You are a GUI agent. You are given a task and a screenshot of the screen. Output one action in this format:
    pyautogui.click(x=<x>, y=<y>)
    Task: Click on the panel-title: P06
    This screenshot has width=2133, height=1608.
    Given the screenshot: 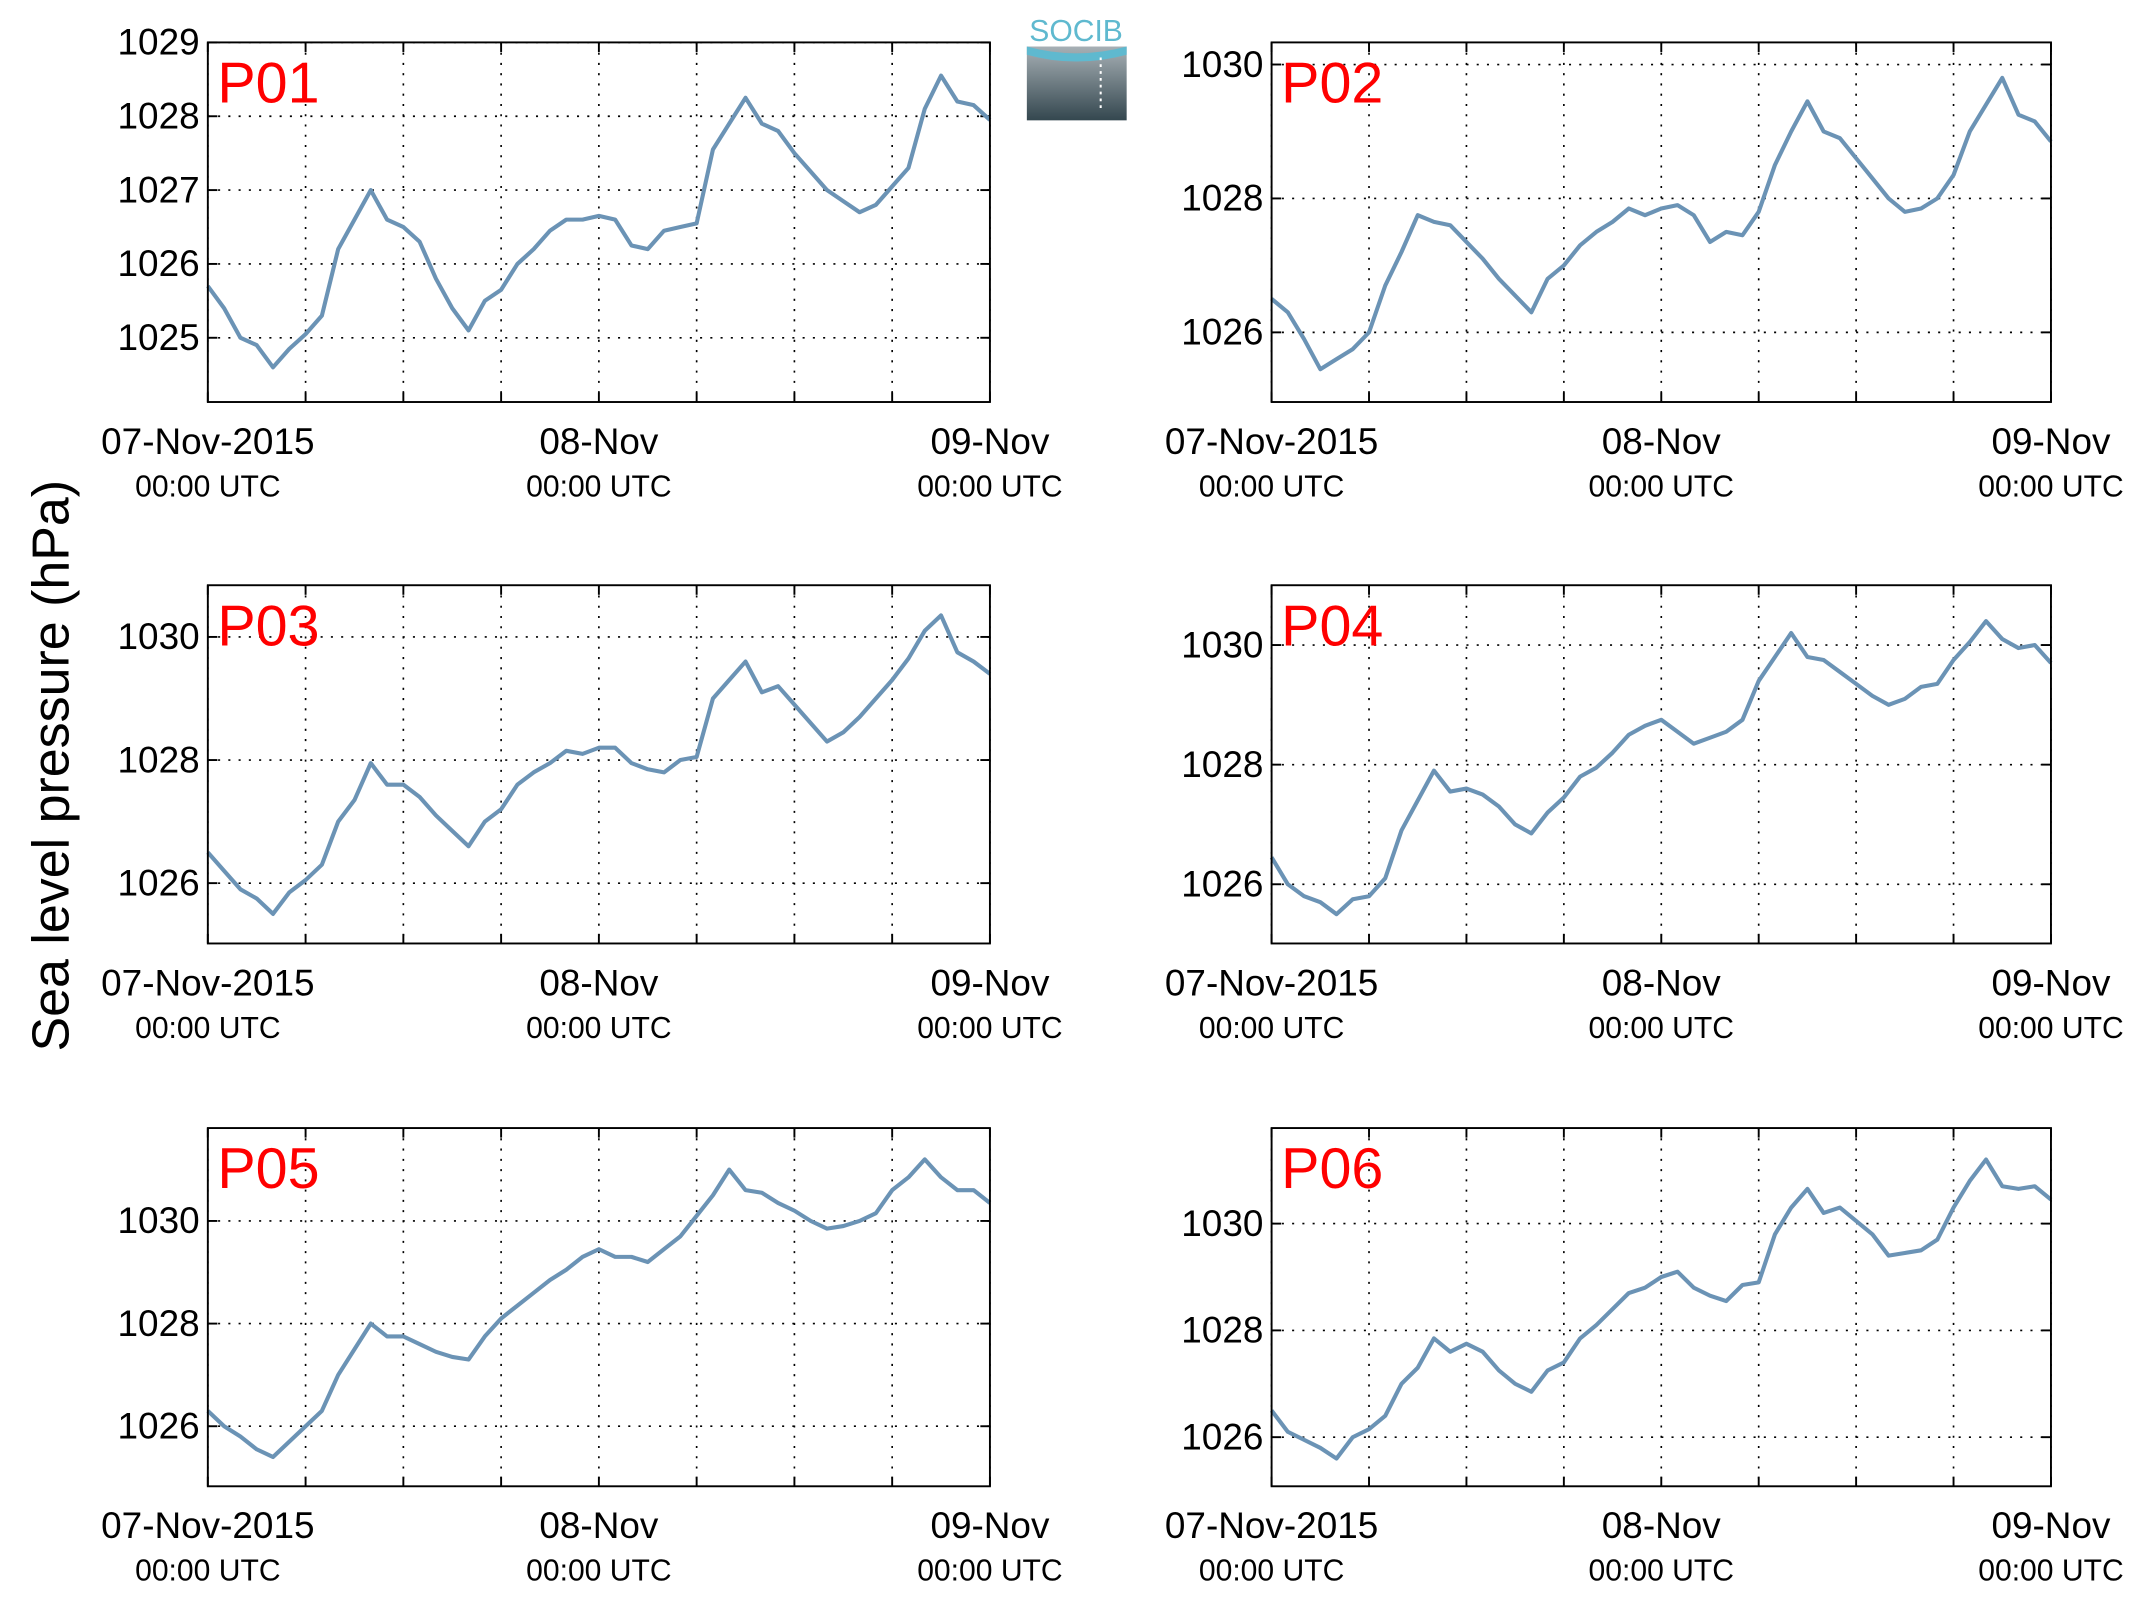 What is the action you would take?
    pyautogui.click(x=1332, y=1169)
    